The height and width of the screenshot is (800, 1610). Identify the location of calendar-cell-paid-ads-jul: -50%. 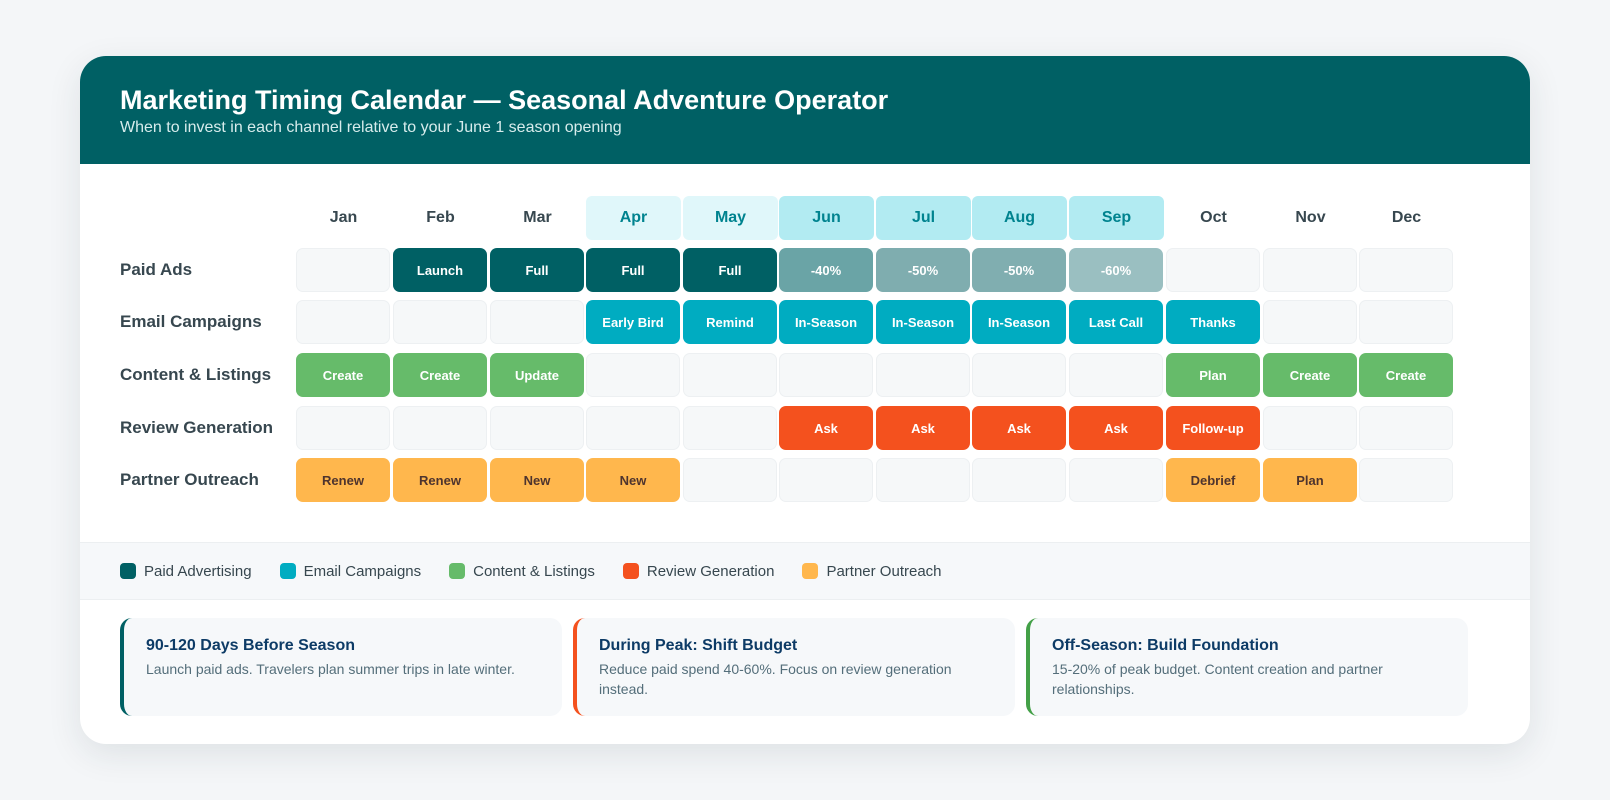
(923, 270).